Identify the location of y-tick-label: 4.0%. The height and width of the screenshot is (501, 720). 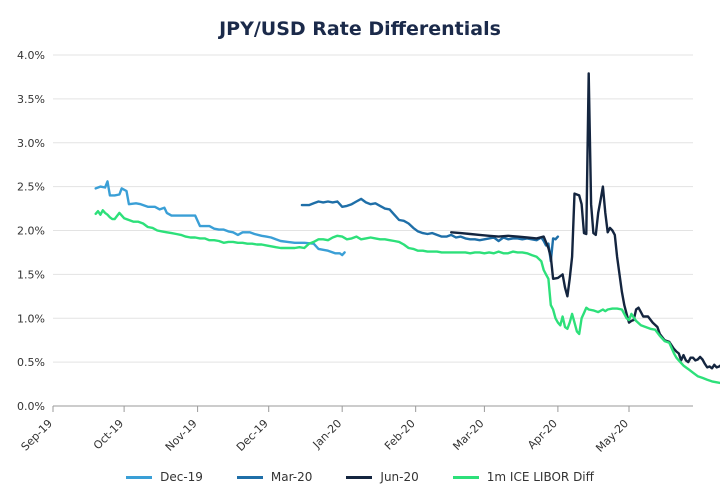
(31, 55).